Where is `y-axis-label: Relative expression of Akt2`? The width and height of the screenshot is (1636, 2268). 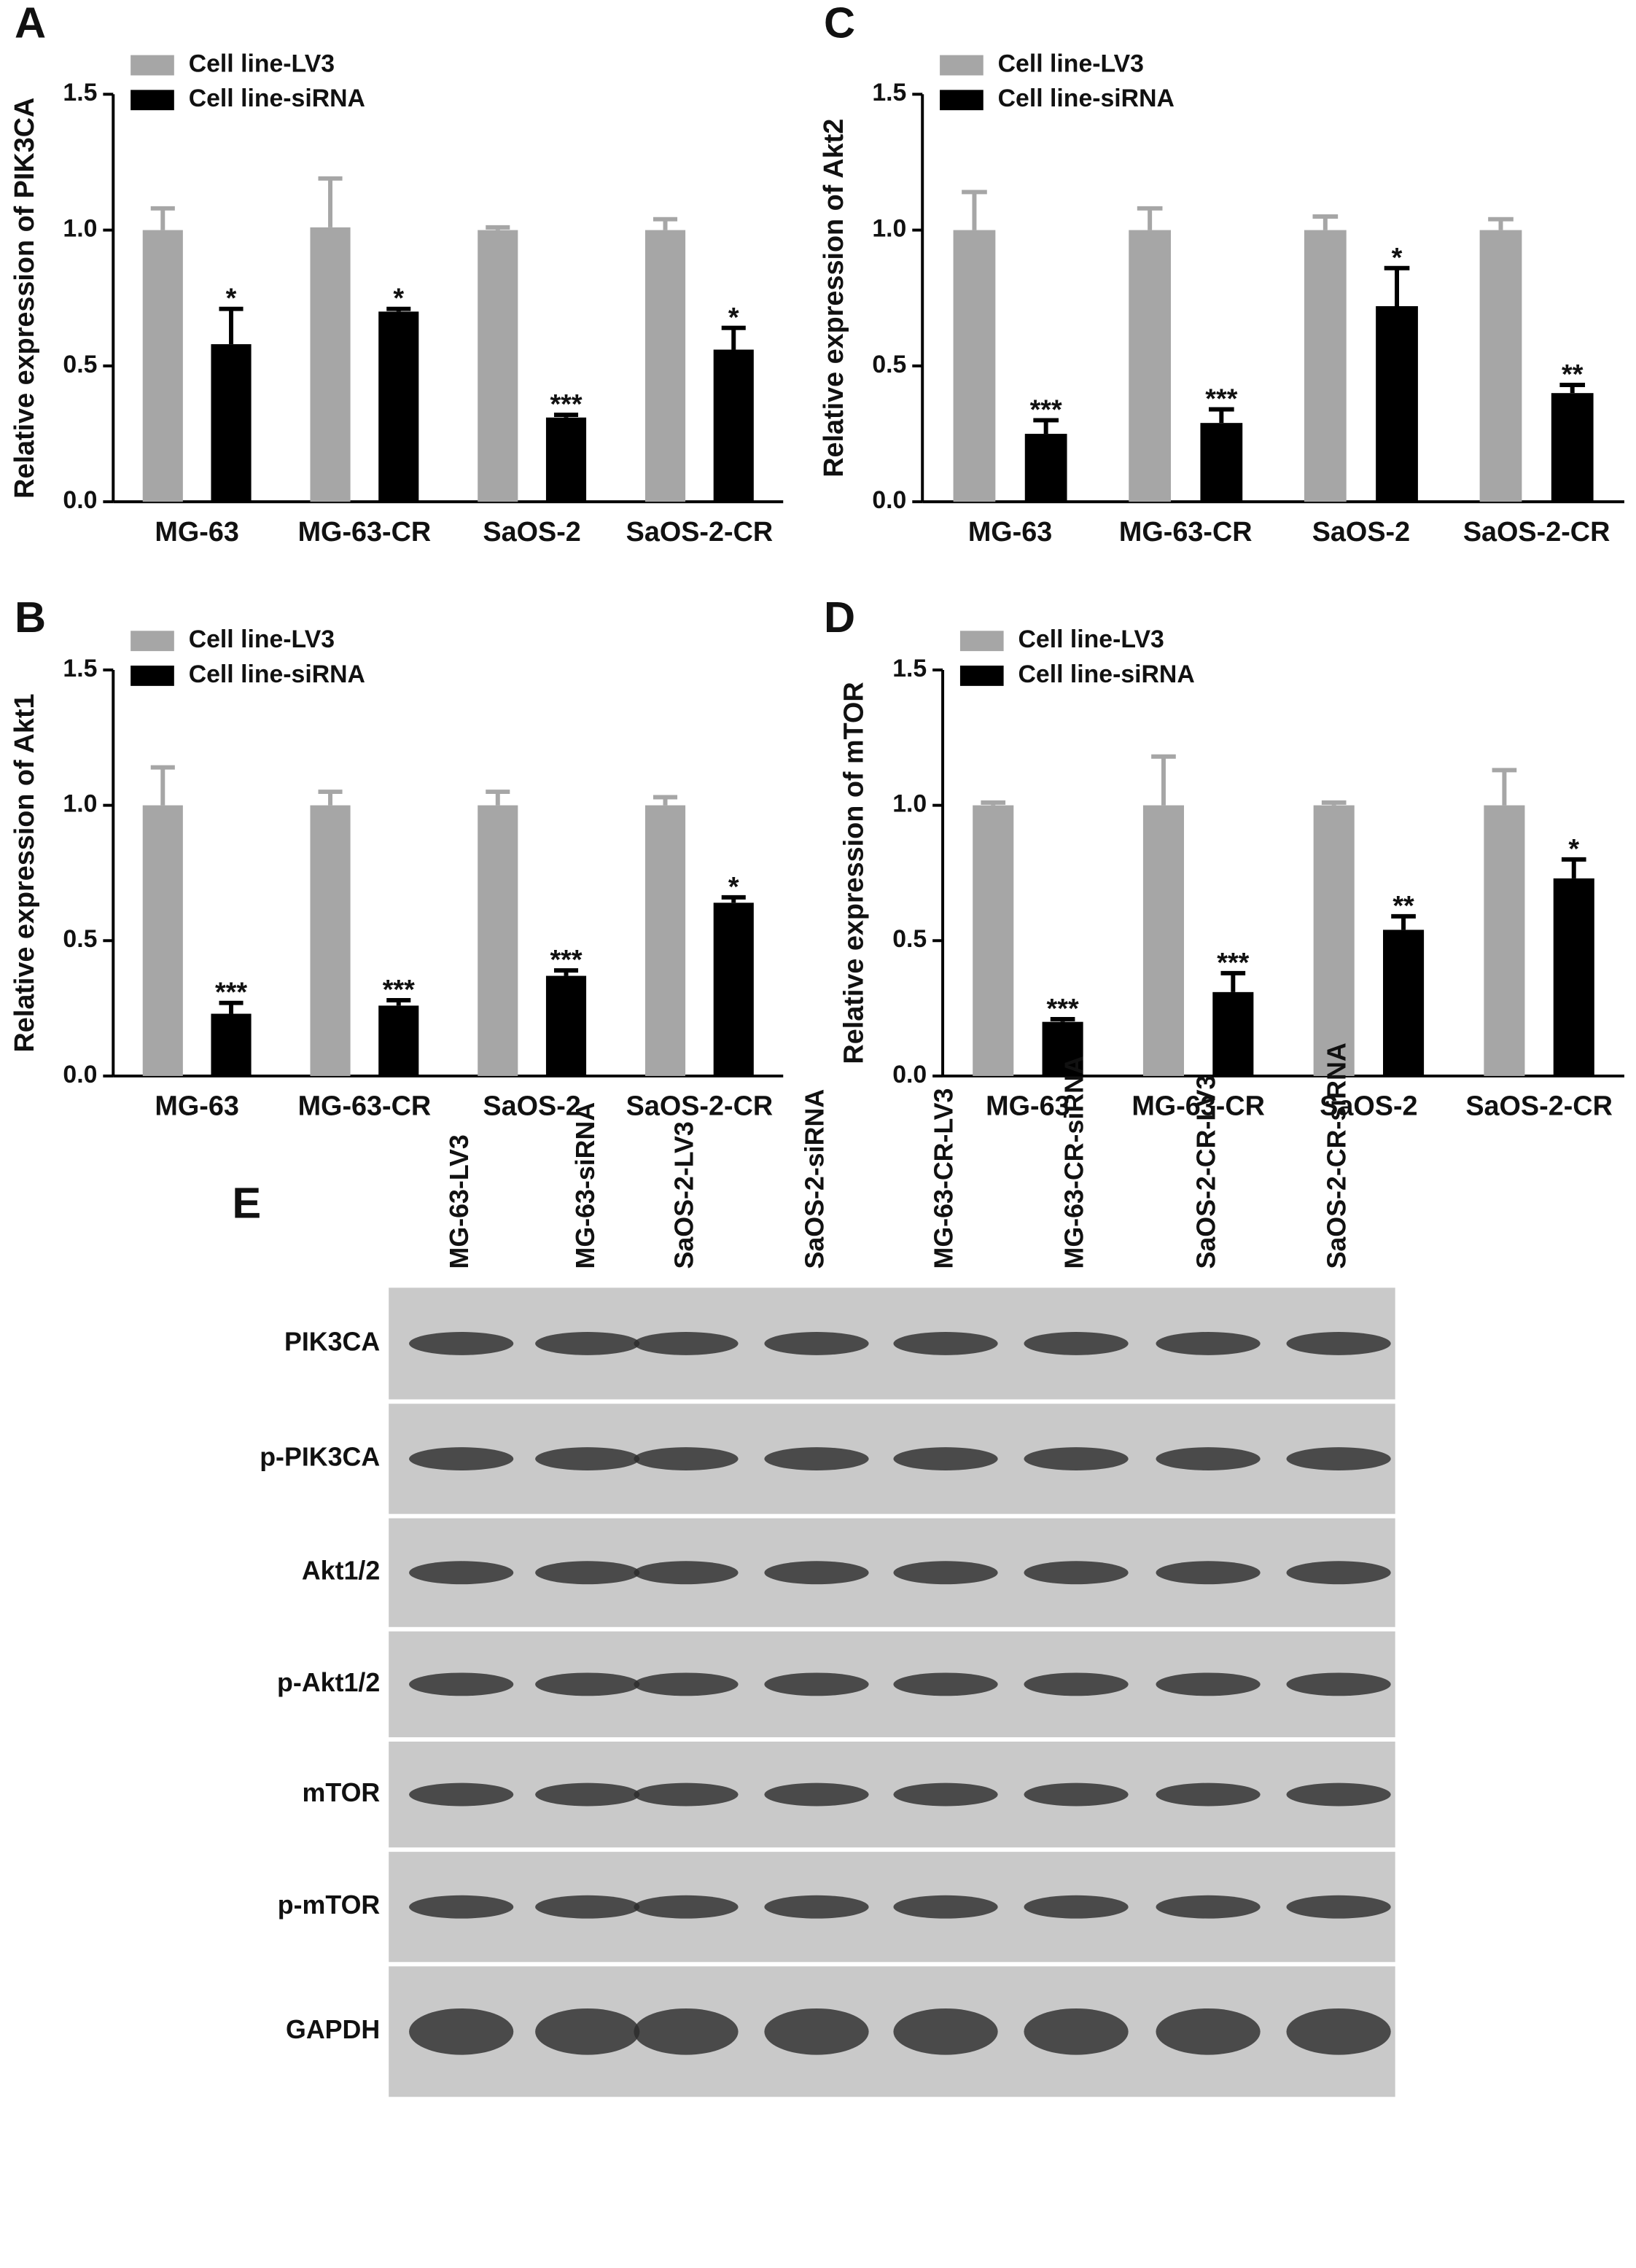 y-axis-label: Relative expression of Akt2 is located at coordinates (834, 298).